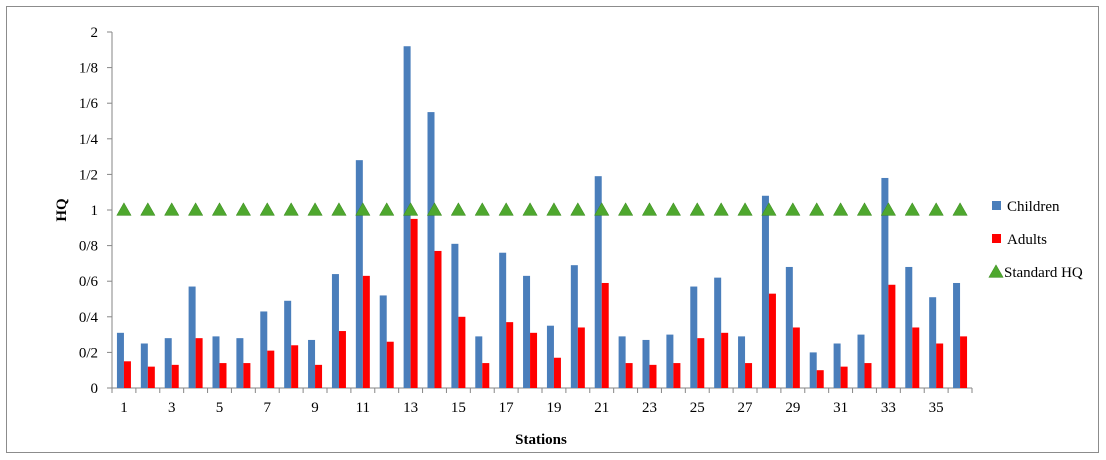 This screenshot has width=1106, height=460. I want to click on y-tick-label: 0/4, so click(89, 318).